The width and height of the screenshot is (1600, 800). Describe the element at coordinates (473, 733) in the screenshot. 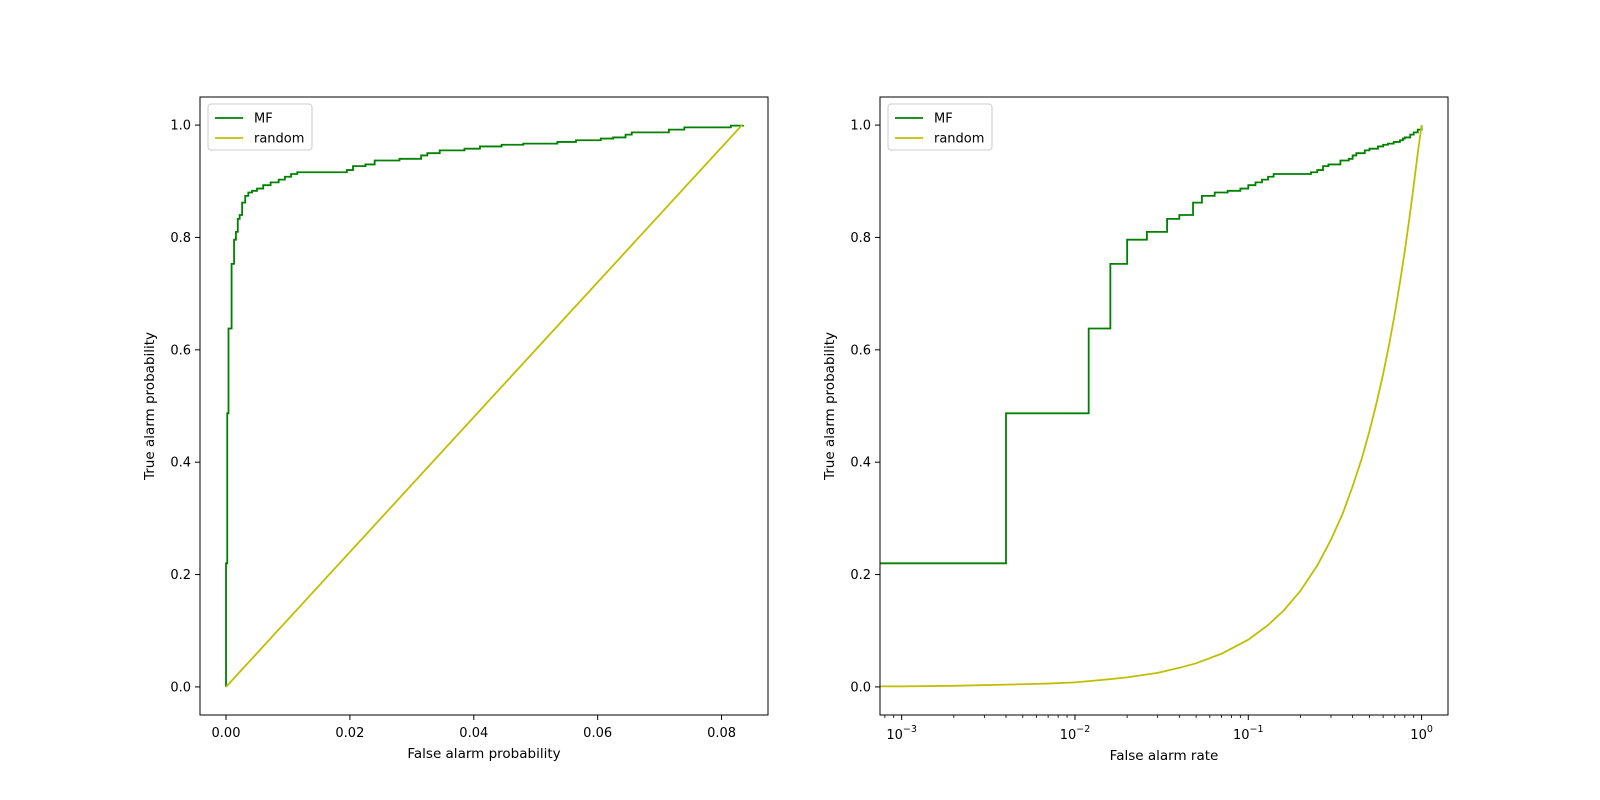

I see `x-tick-label: 0.04` at that location.